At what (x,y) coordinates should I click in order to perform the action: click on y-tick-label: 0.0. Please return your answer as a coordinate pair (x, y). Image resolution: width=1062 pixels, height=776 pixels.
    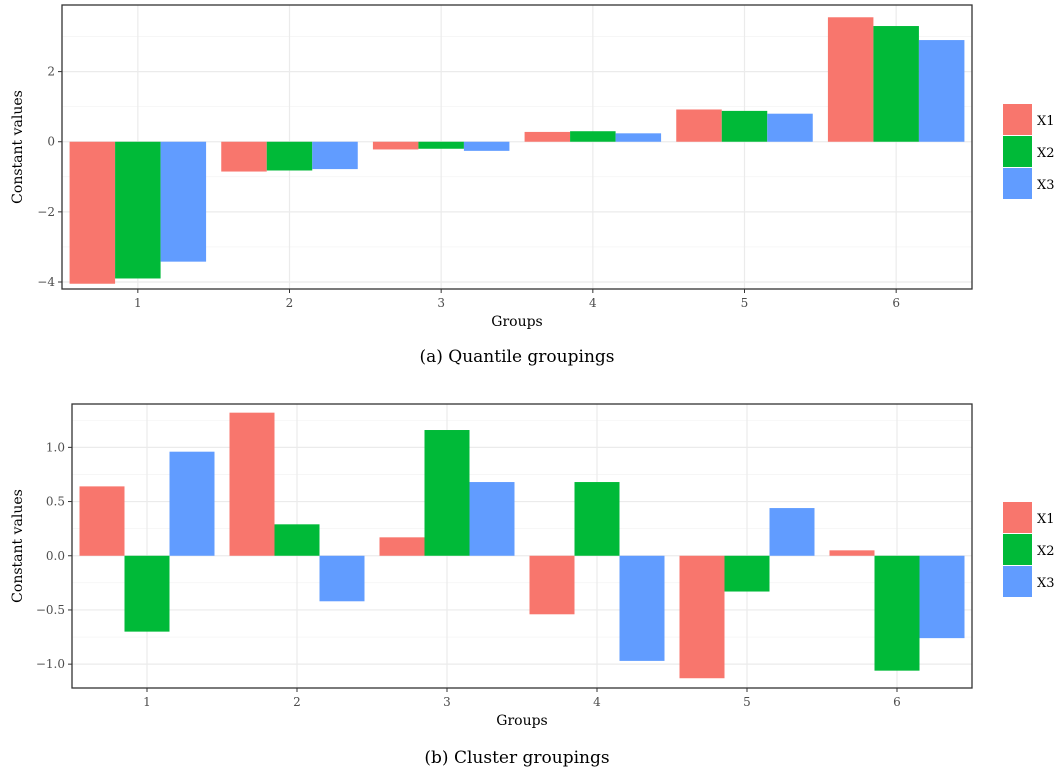
    Looking at the image, I should click on (55, 556).